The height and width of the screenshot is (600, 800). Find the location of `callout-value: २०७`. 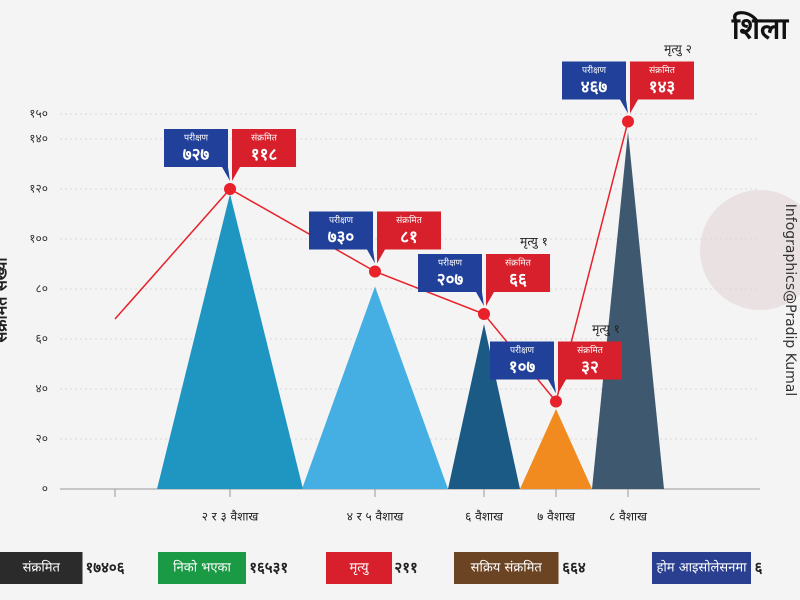

callout-value: २०७ is located at coordinates (450, 280).